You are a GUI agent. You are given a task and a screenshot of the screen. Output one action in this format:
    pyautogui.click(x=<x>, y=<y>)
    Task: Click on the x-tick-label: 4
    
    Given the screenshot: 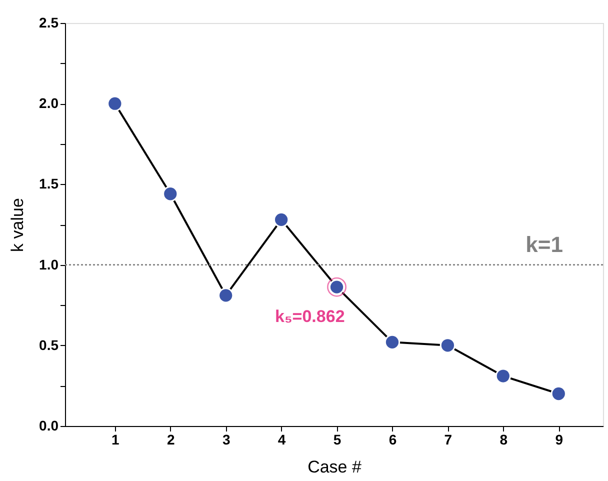 What is the action you would take?
    pyautogui.click(x=282, y=440)
    